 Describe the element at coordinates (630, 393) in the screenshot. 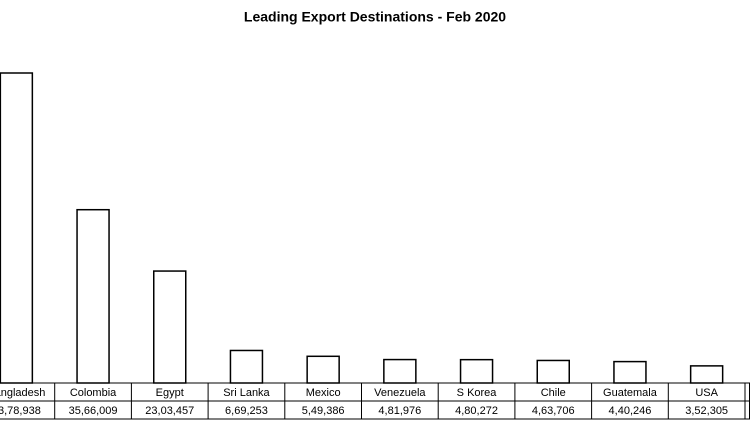

I see `x-tick-label: Guatemala` at that location.